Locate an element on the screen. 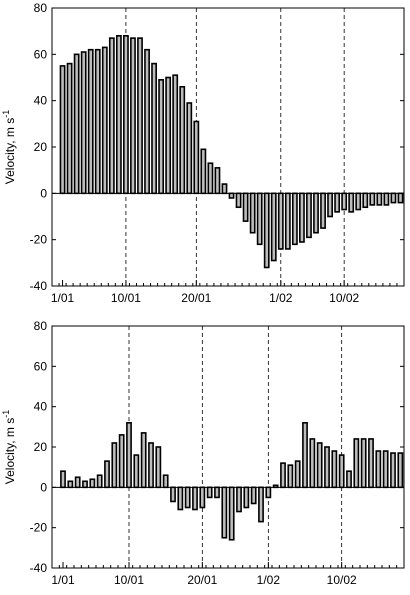  x-tick-label: 1/02 is located at coordinates (269, 580).